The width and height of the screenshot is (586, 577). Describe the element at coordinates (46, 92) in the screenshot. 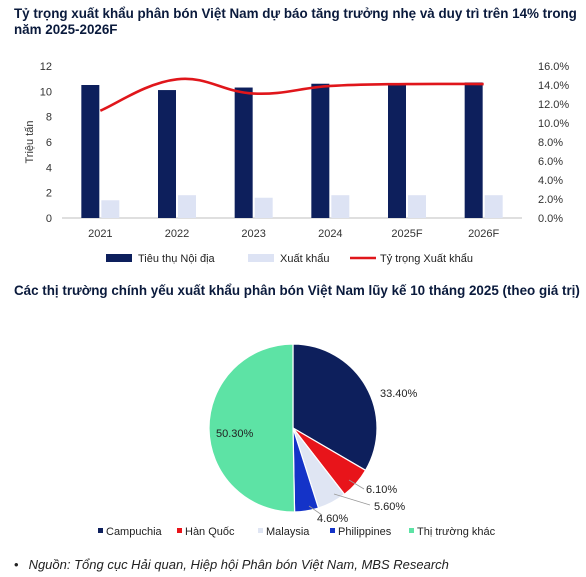

I see `y-tick-label: 10` at that location.